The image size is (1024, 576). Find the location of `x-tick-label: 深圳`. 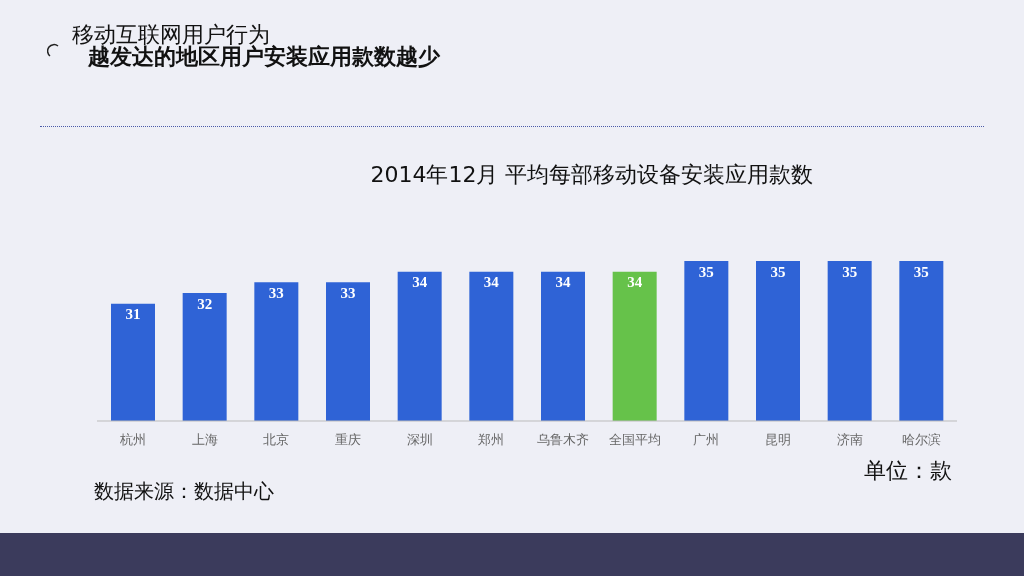

x-tick-label: 深圳 is located at coordinates (419, 440).